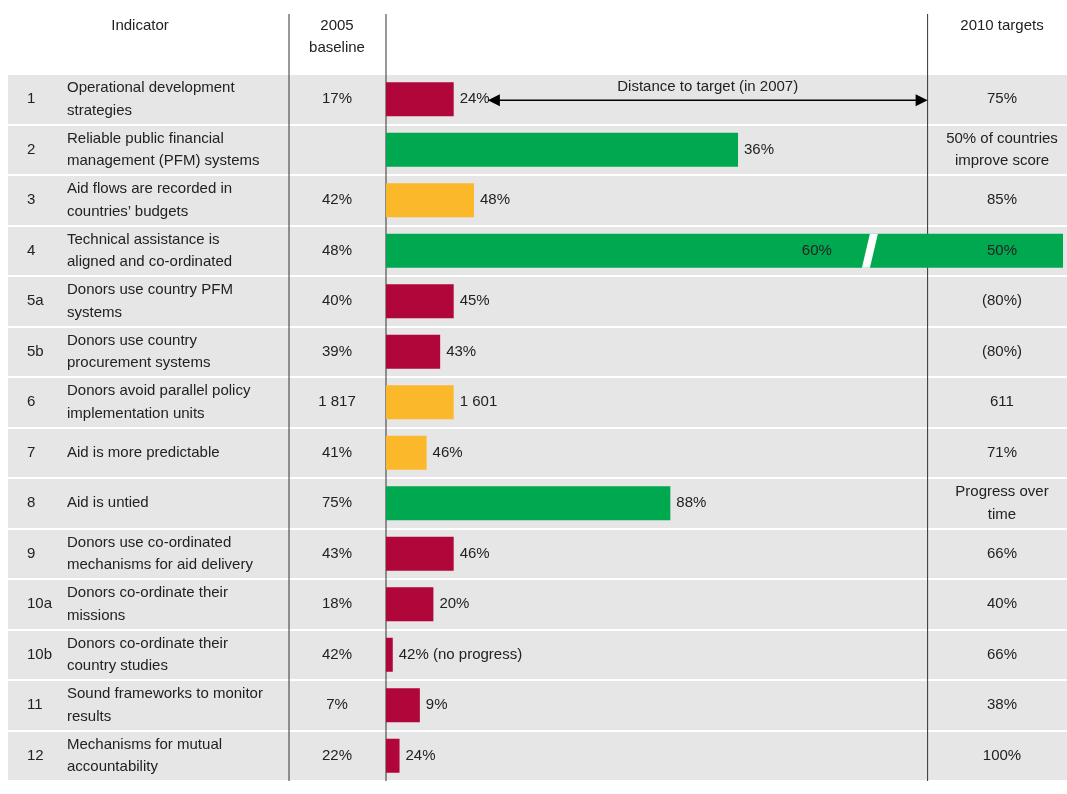 The height and width of the screenshot is (794, 1067). I want to click on category-label: 5a Donors use country PFM systems, so click(130, 299).